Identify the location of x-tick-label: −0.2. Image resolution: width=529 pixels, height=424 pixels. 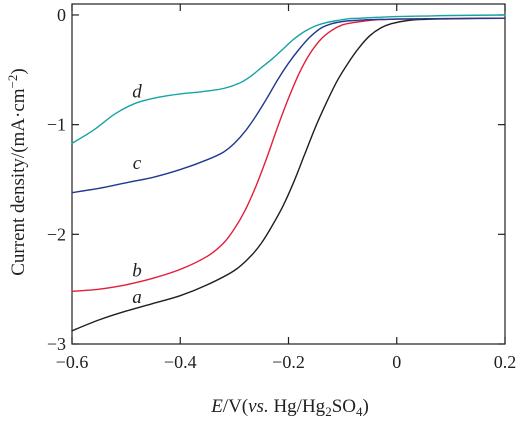
(288, 362).